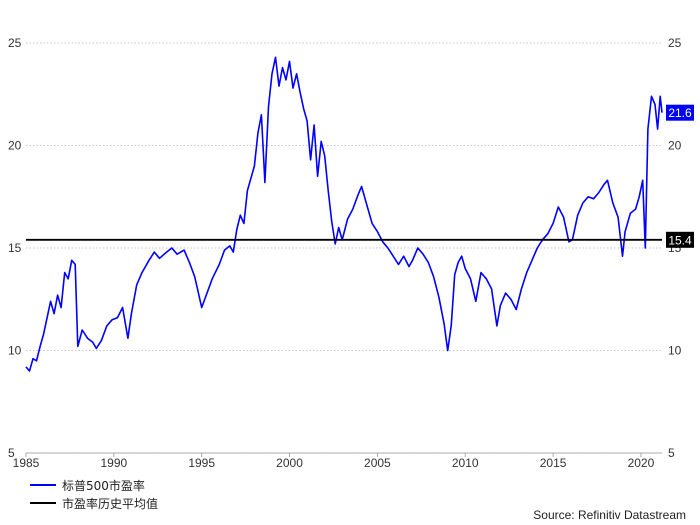 The height and width of the screenshot is (525, 700). I want to click on end-label-1: 15.4, so click(680, 240).